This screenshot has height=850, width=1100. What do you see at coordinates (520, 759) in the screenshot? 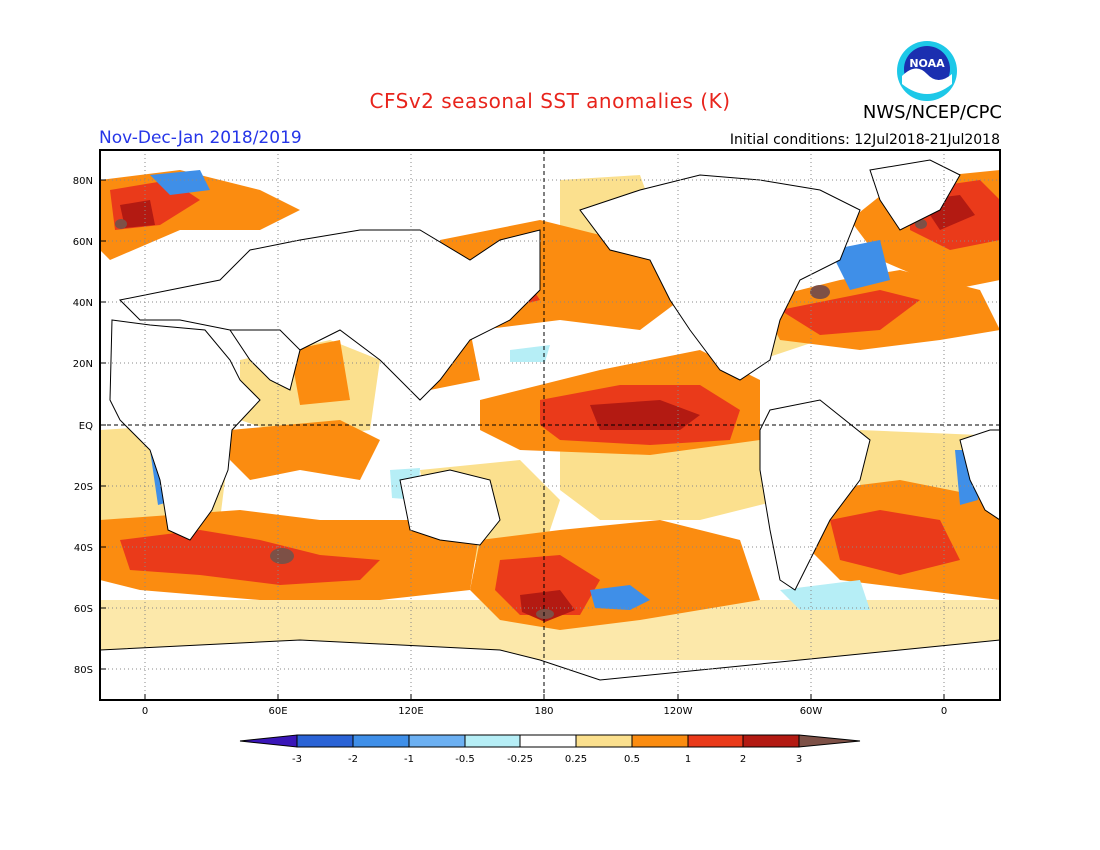
I see `colorbar-label: -0.25` at bounding box center [520, 759].